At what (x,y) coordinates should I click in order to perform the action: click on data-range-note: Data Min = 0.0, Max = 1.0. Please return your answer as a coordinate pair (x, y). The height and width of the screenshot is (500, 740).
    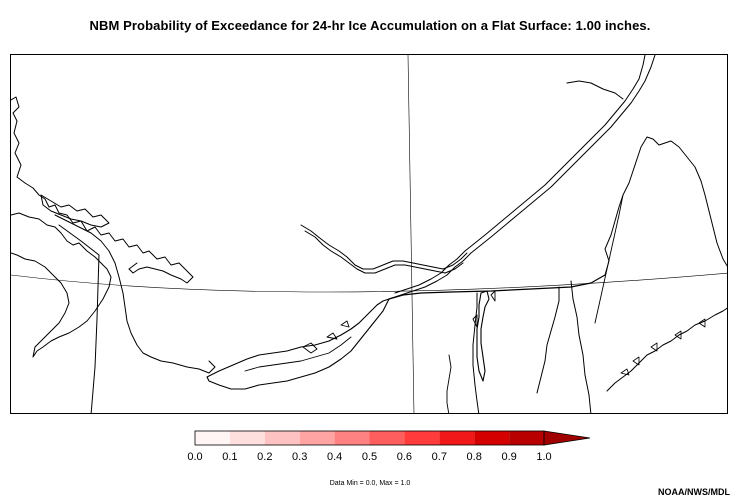
    Looking at the image, I should click on (370, 483).